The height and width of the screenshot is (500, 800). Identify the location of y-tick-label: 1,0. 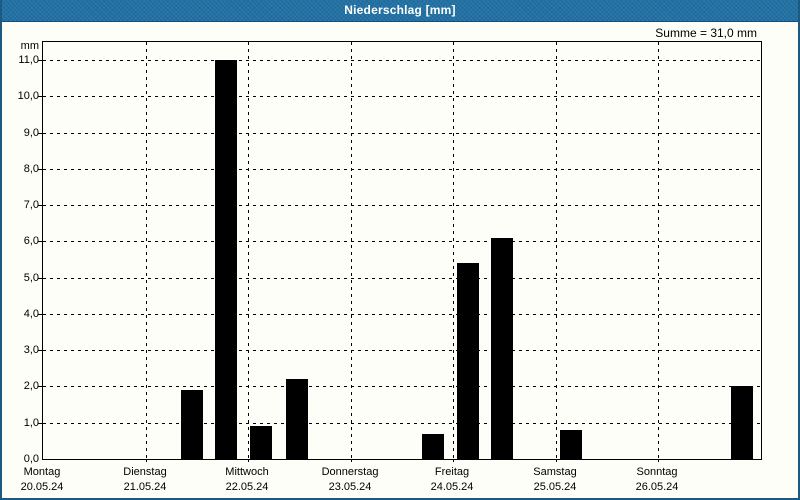
(31, 423).